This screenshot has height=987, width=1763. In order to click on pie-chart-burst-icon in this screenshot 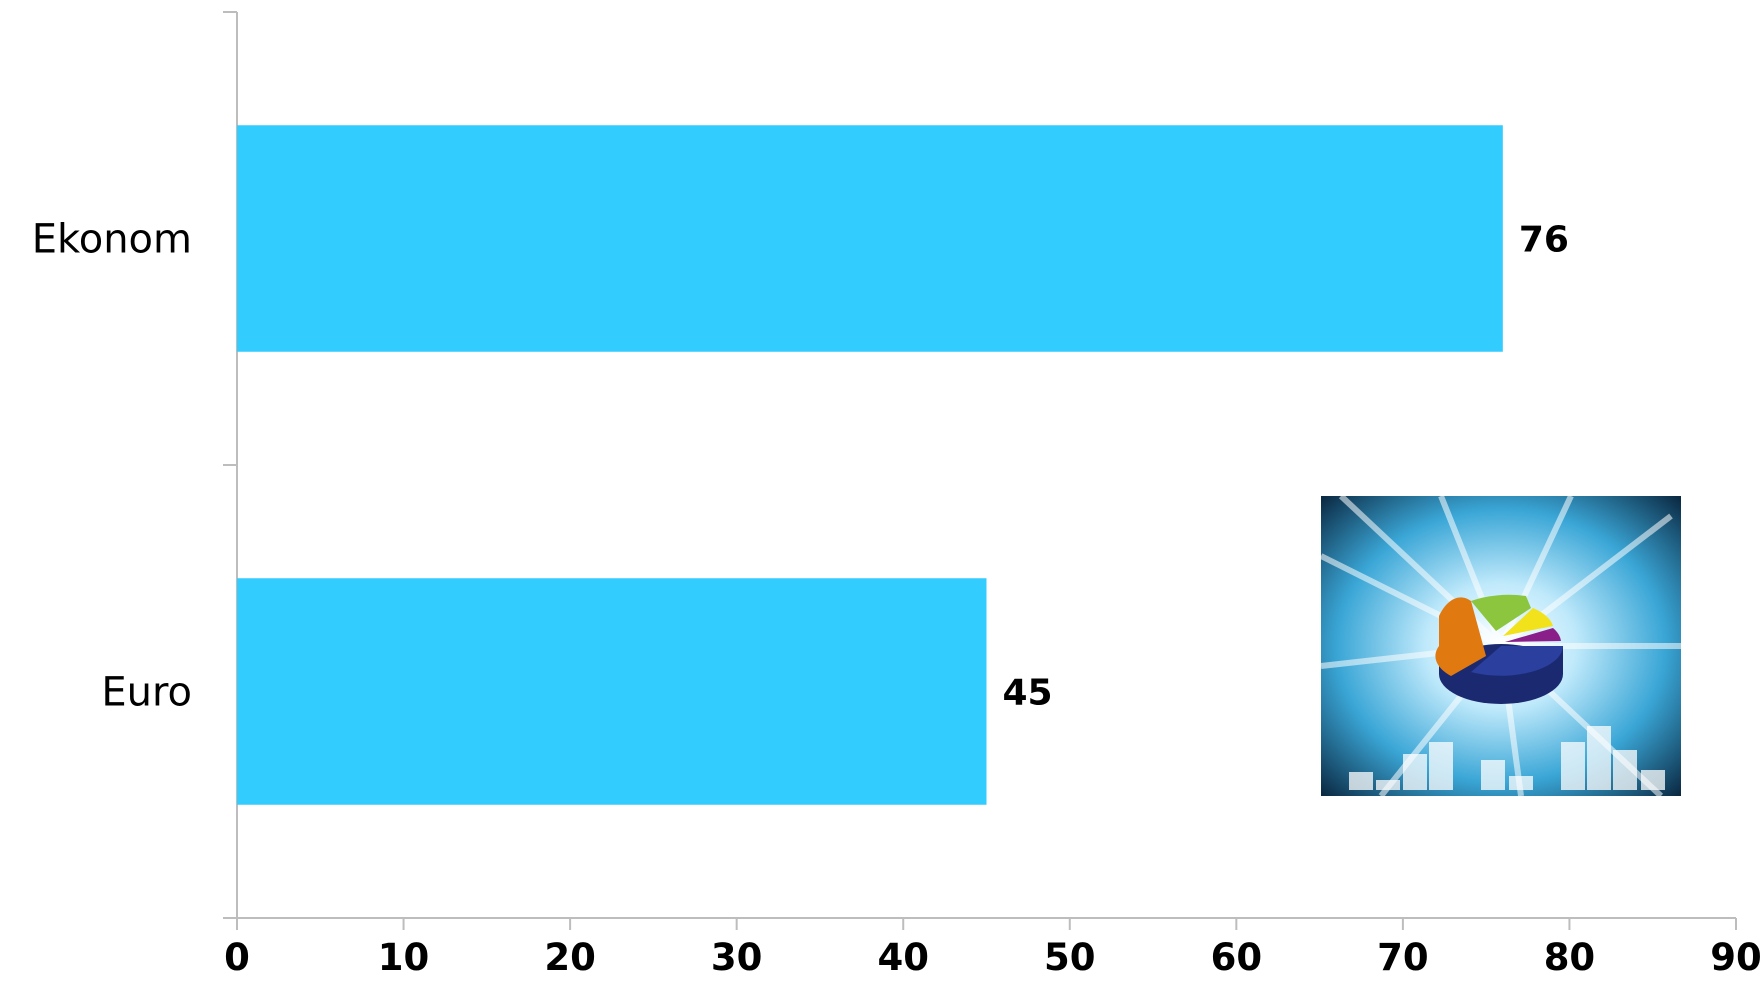, I will do `click(1500, 646)`.